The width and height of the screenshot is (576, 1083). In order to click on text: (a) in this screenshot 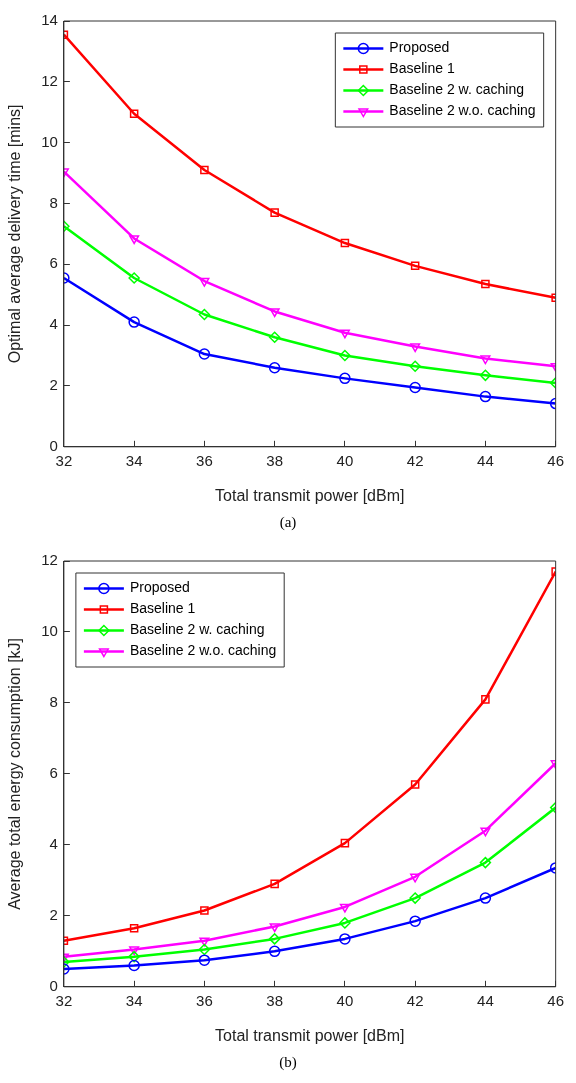, I will do `click(288, 522)`.